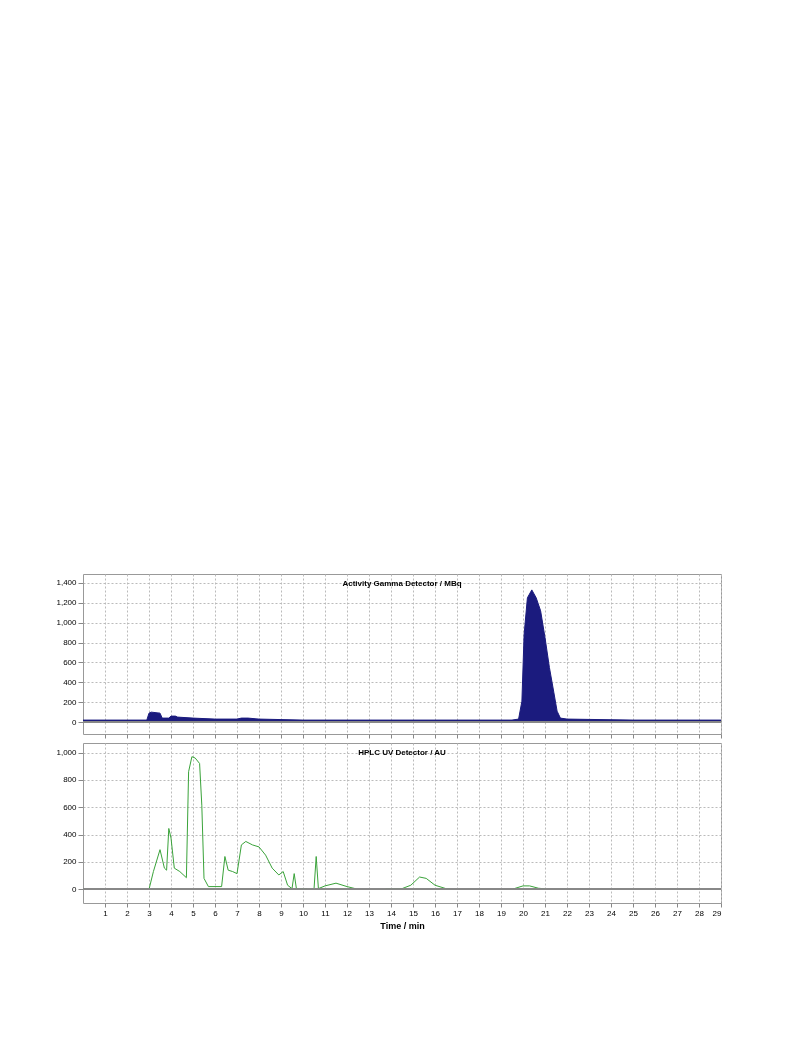  What do you see at coordinates (402, 925) in the screenshot?
I see `x-axis-title: Time / min` at bounding box center [402, 925].